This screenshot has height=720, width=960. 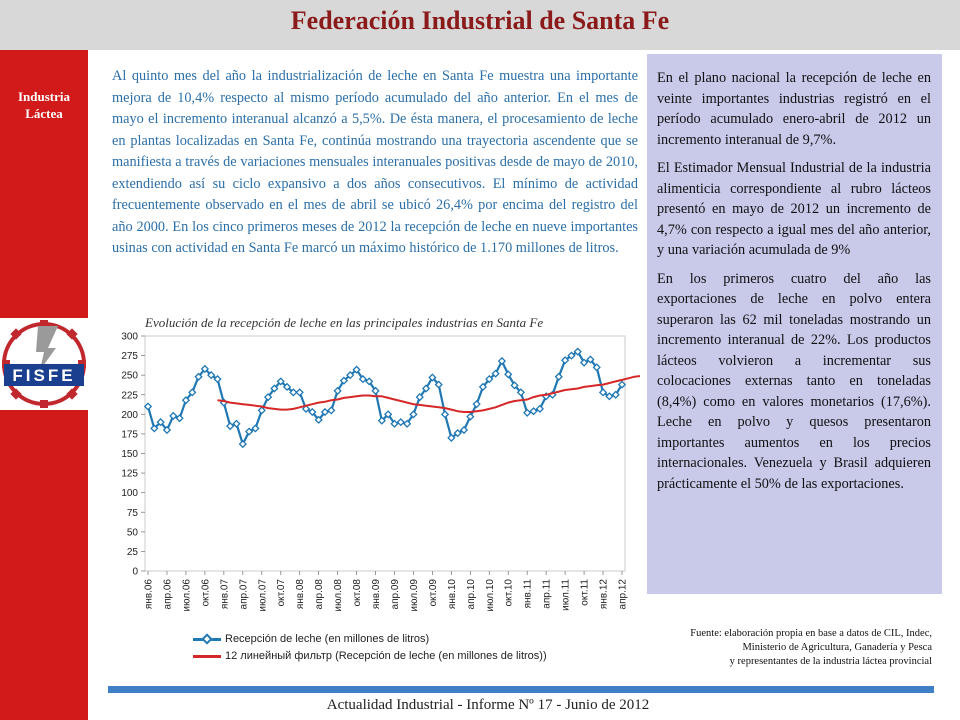 I want to click on header-bar, so click(x=480, y=25).